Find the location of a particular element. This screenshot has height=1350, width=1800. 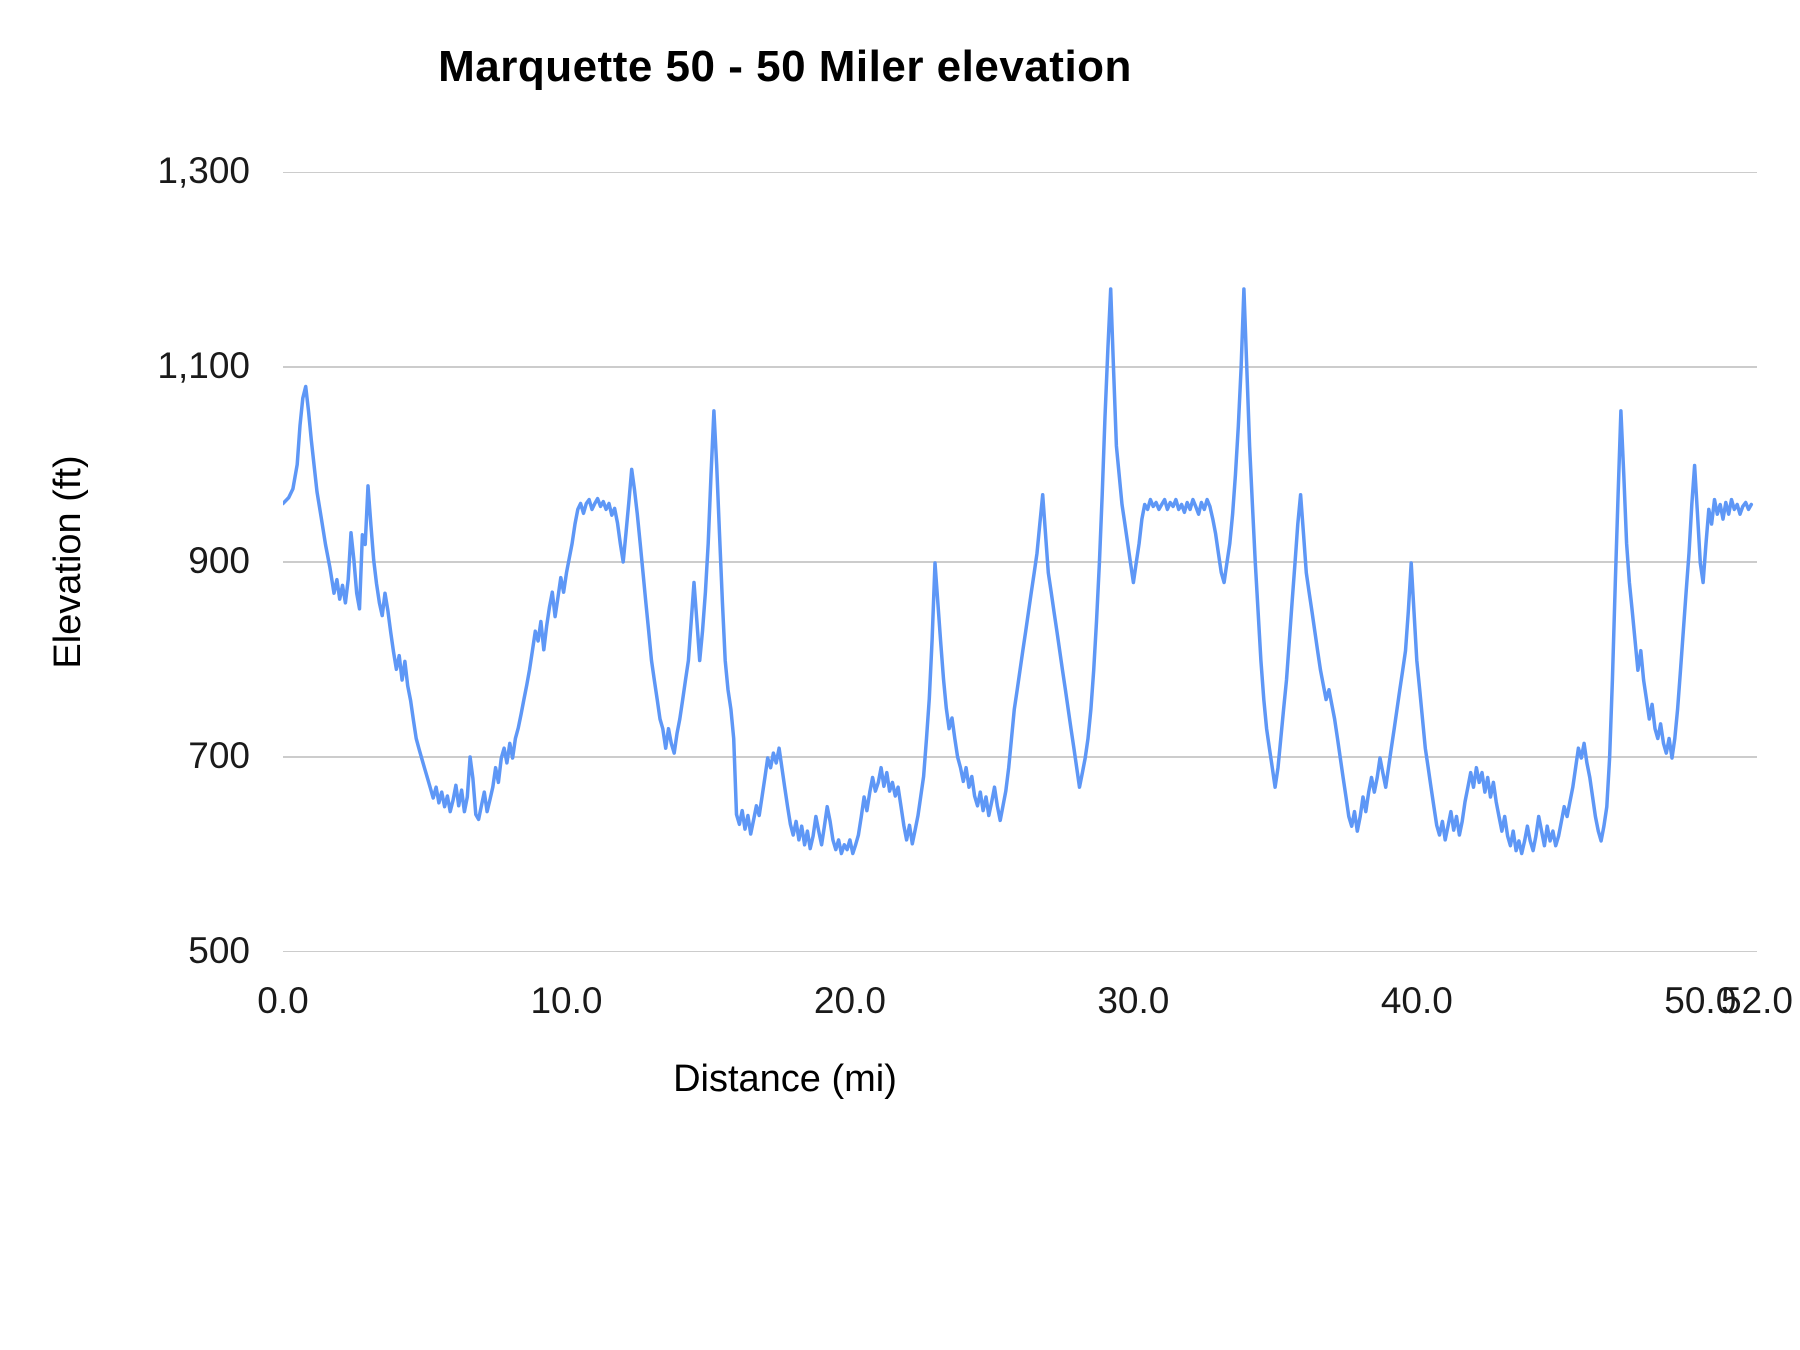

y-tick-label: 900 is located at coordinates (219, 560).